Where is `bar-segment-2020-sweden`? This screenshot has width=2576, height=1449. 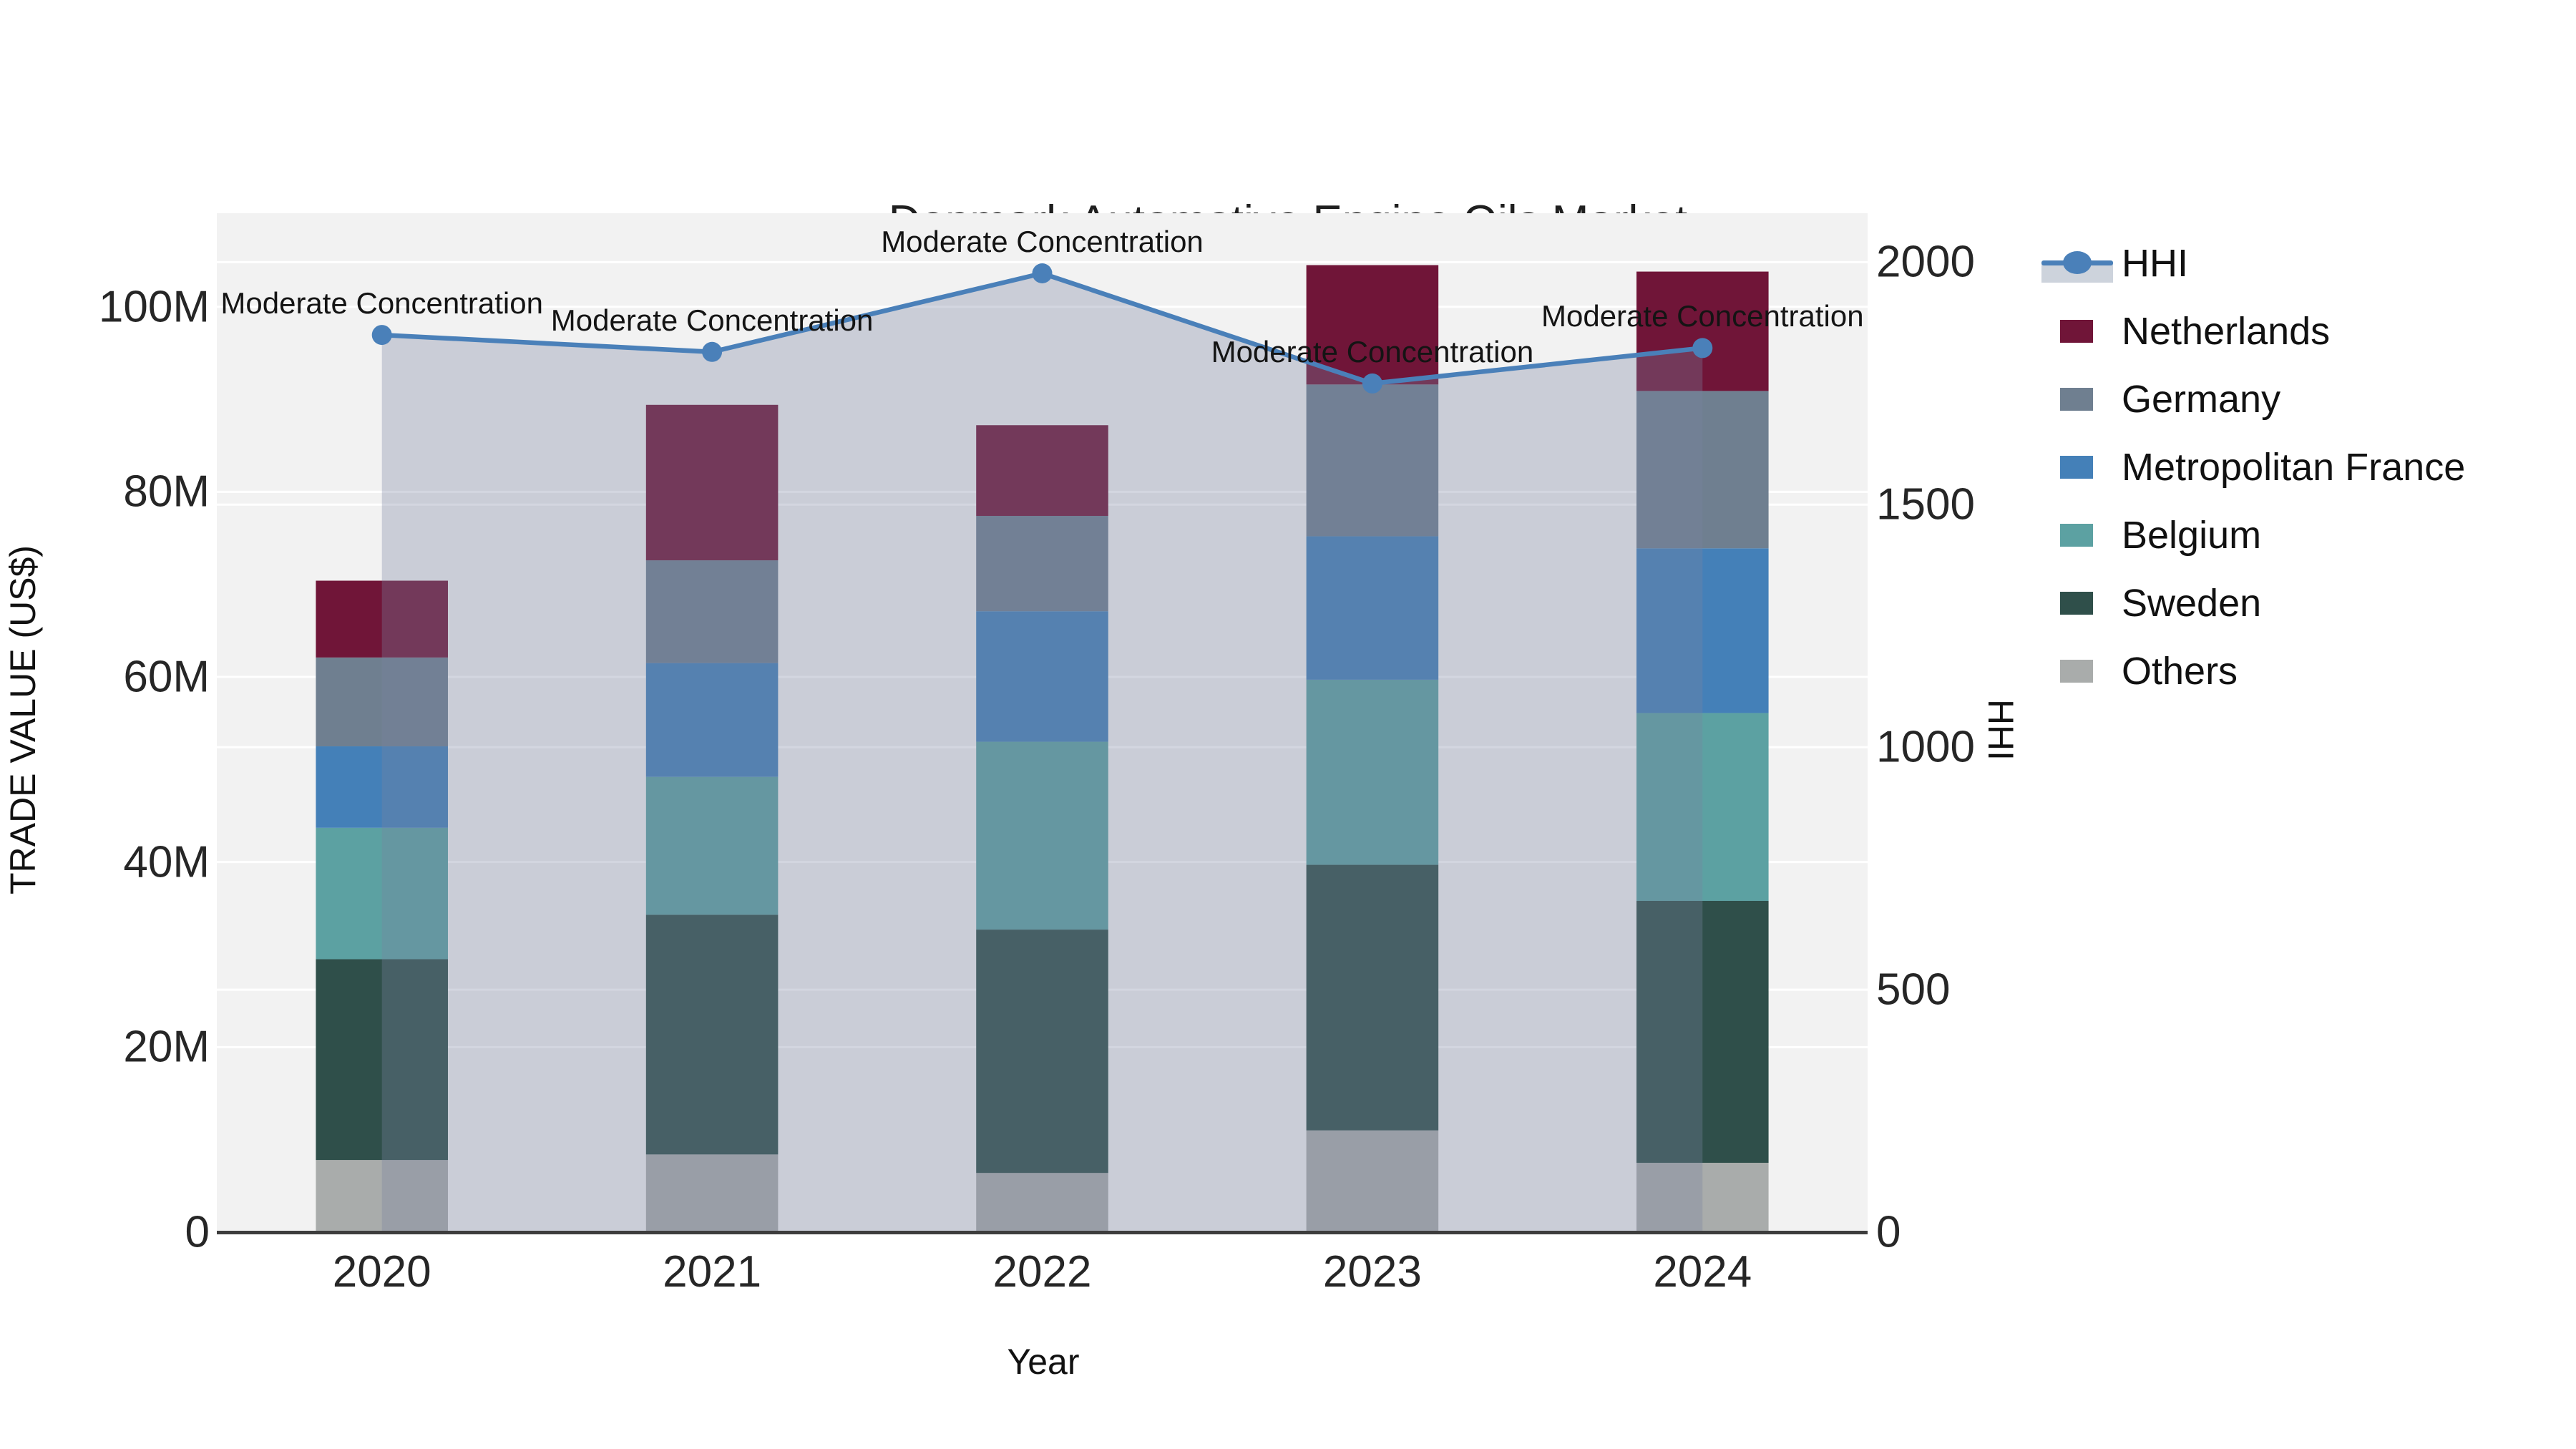 bar-segment-2020-sweden is located at coordinates (382, 1060).